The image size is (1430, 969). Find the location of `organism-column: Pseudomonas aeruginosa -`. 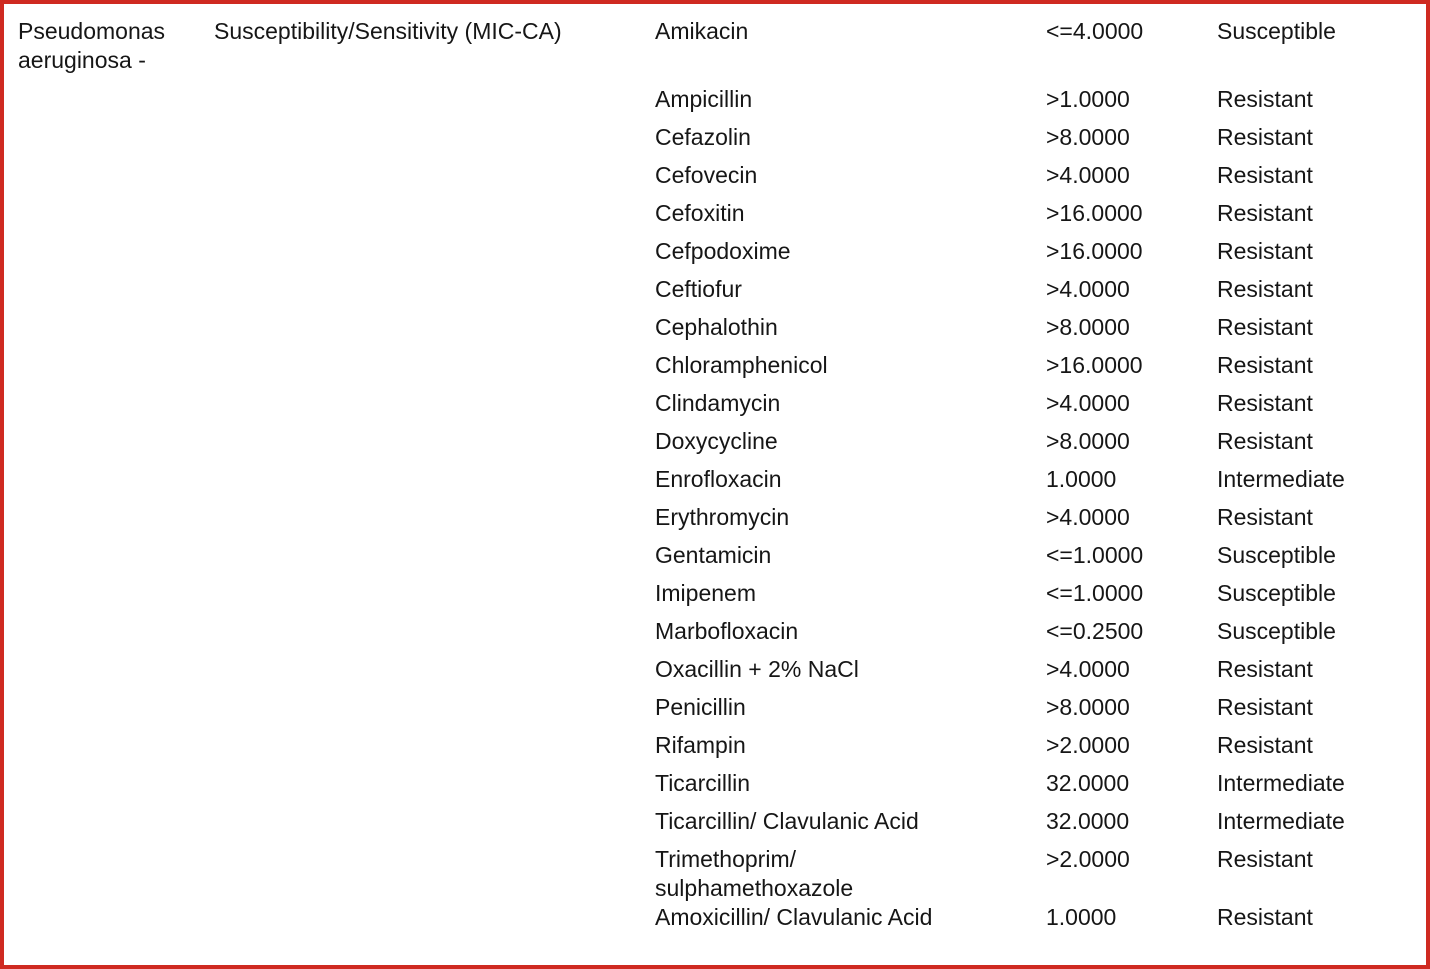

organism-column: Pseudomonas aeruginosa - is located at coordinates (116, 46).